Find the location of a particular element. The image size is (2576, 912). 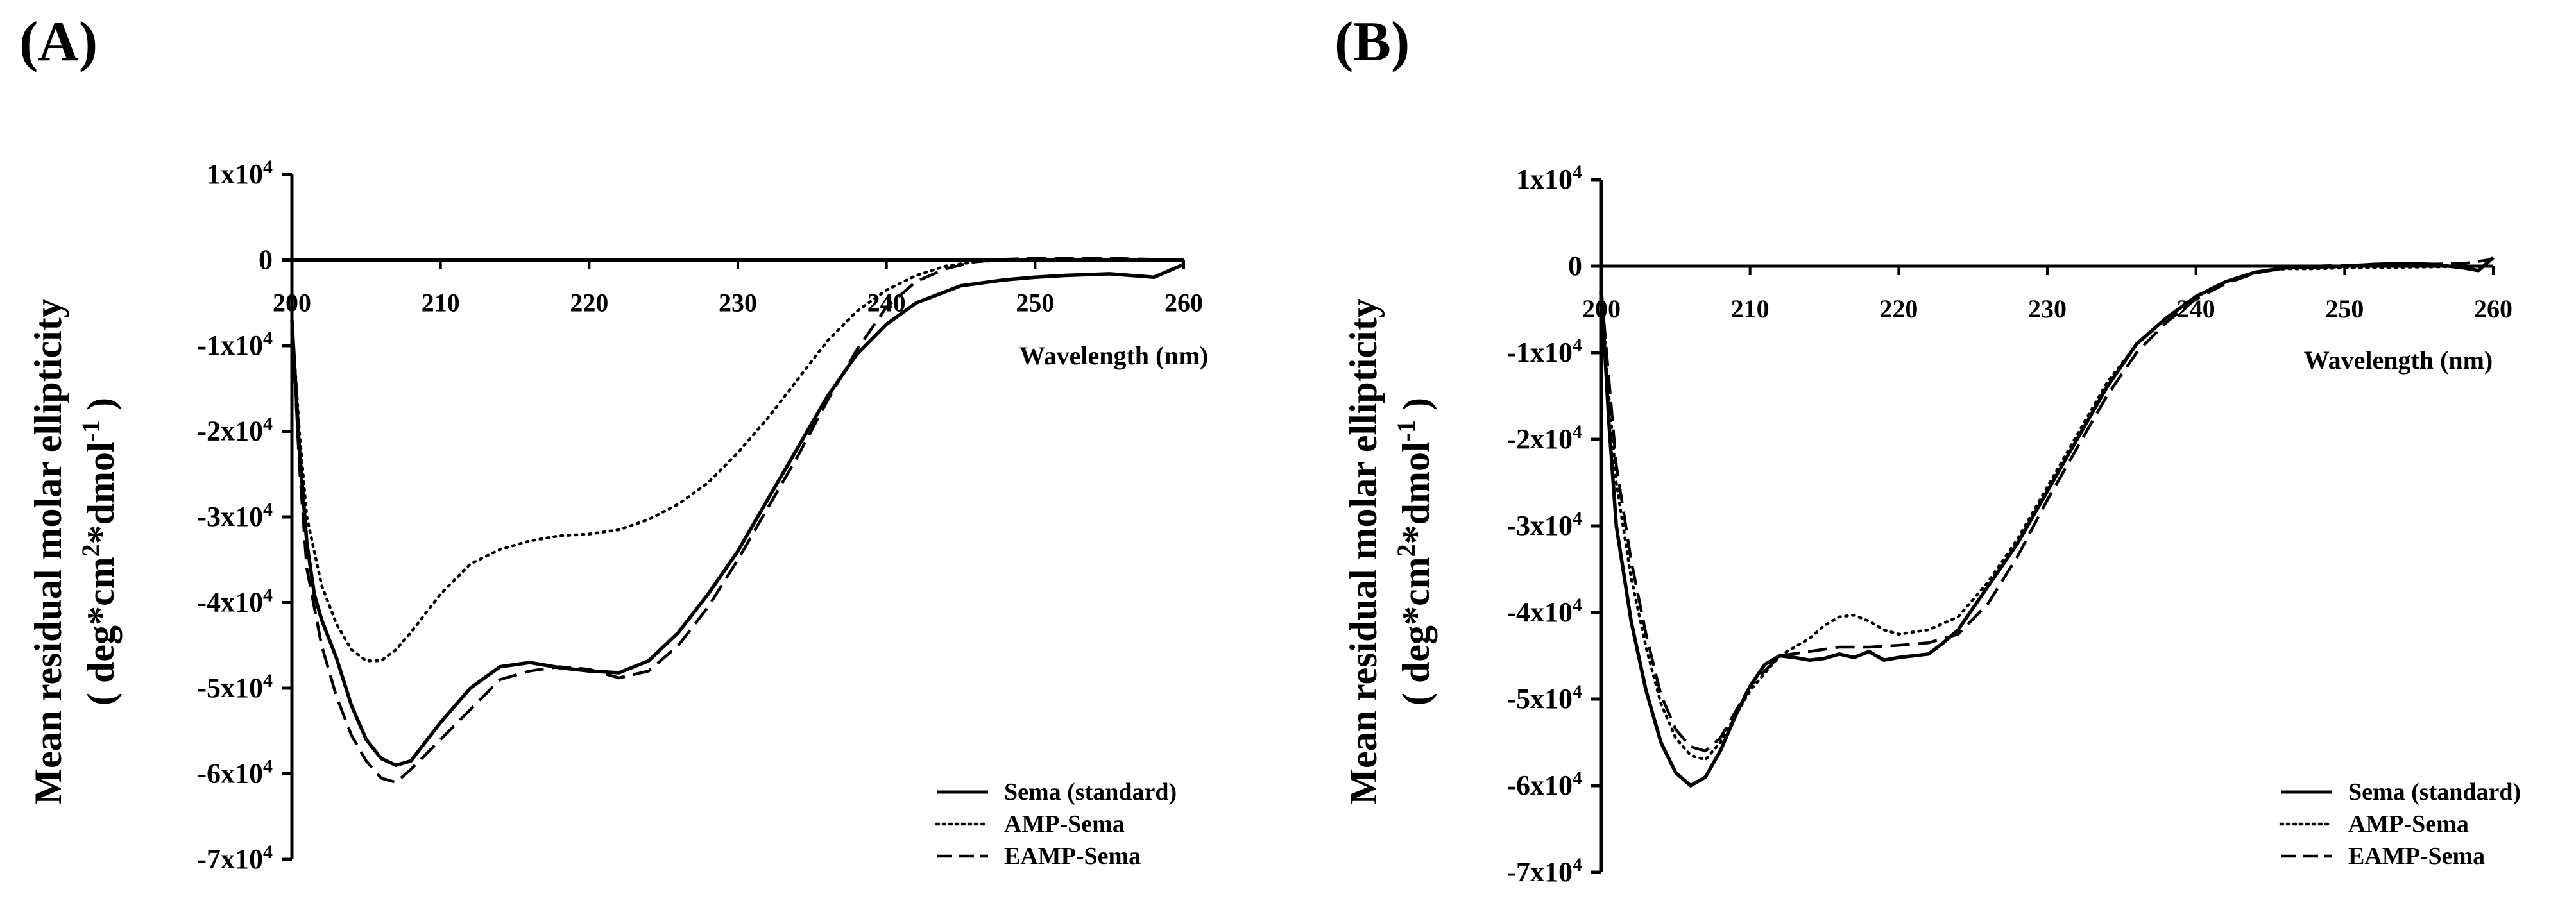

ylabel-line2-b: ( deg*cm2*dmol-1 ) is located at coordinates (1415, 551).